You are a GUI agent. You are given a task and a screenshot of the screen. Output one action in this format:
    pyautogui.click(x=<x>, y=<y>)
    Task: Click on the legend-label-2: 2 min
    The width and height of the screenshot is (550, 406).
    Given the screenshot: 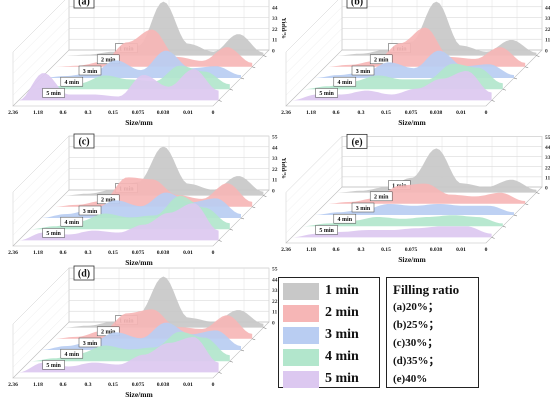 What is the action you would take?
    pyautogui.click(x=342, y=312)
    